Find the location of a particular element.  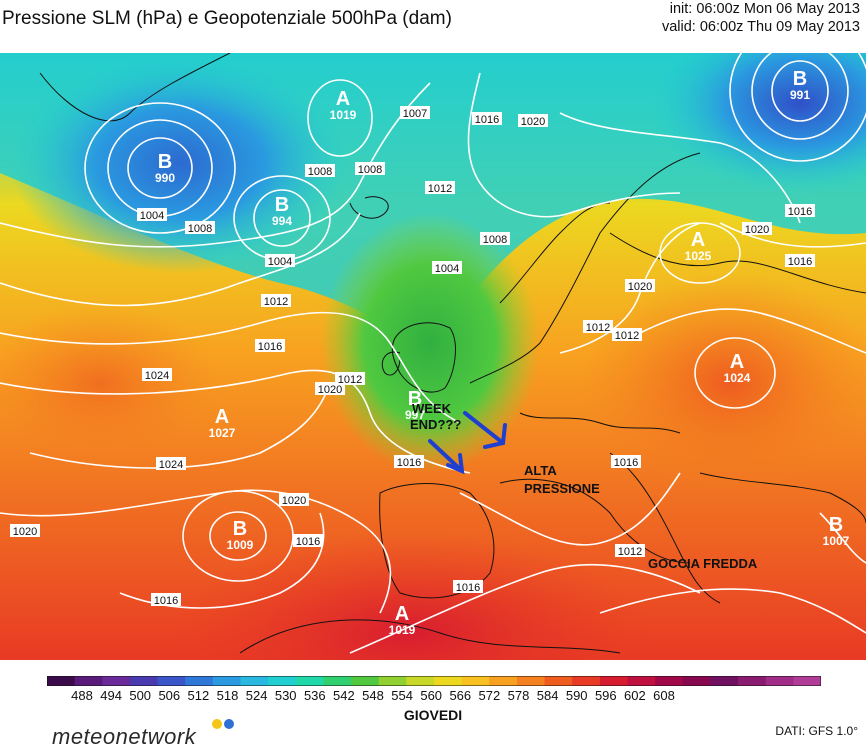

logo-dot-yellow is located at coordinates (217, 724).